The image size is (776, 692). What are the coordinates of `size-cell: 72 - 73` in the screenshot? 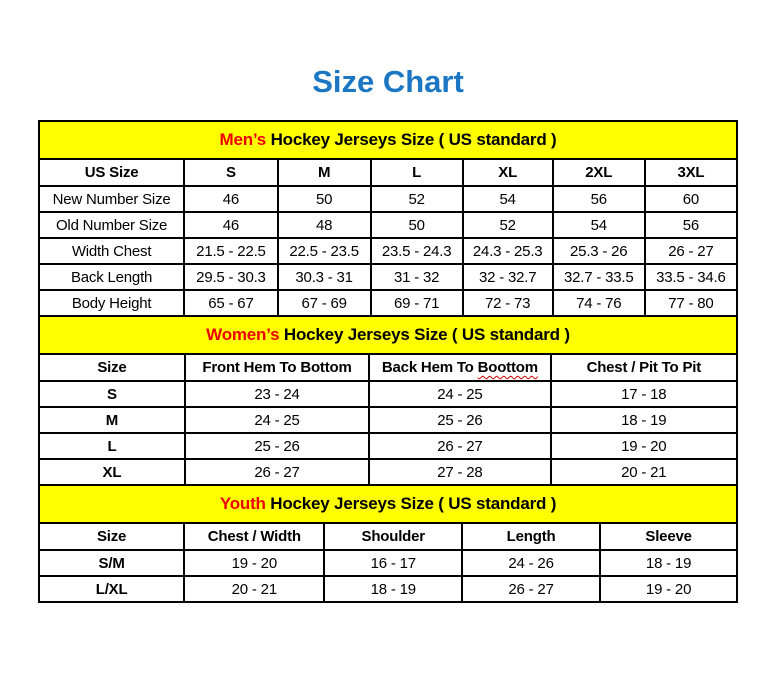 It's located at (507, 303).